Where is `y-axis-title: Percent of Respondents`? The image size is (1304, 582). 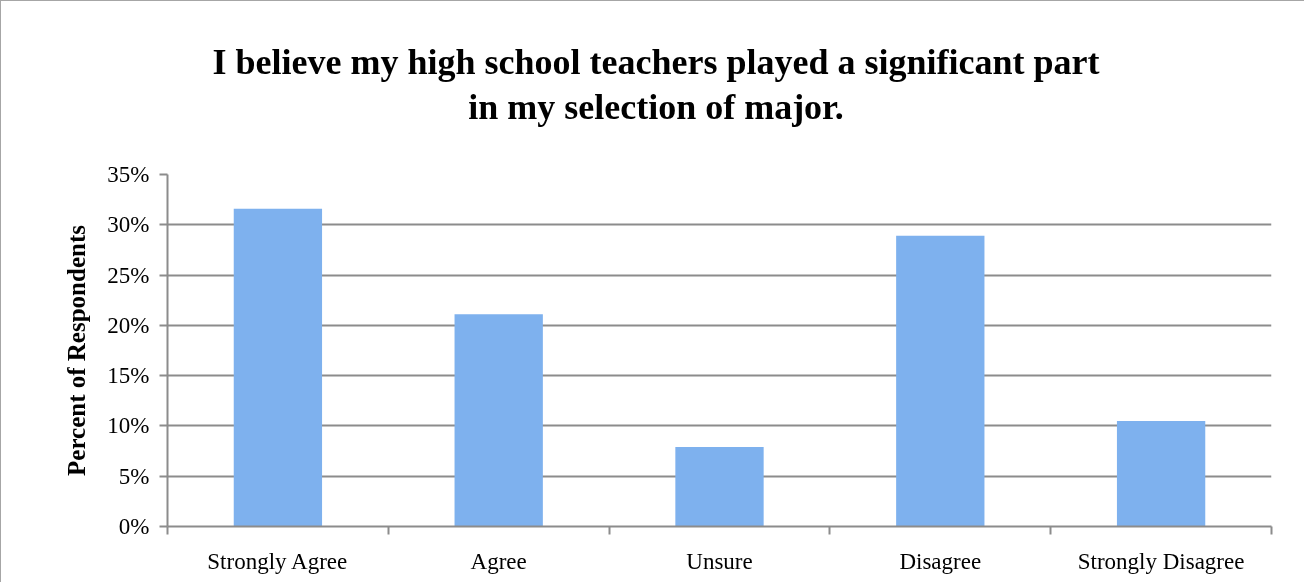 y-axis-title: Percent of Respondents is located at coordinates (77, 350).